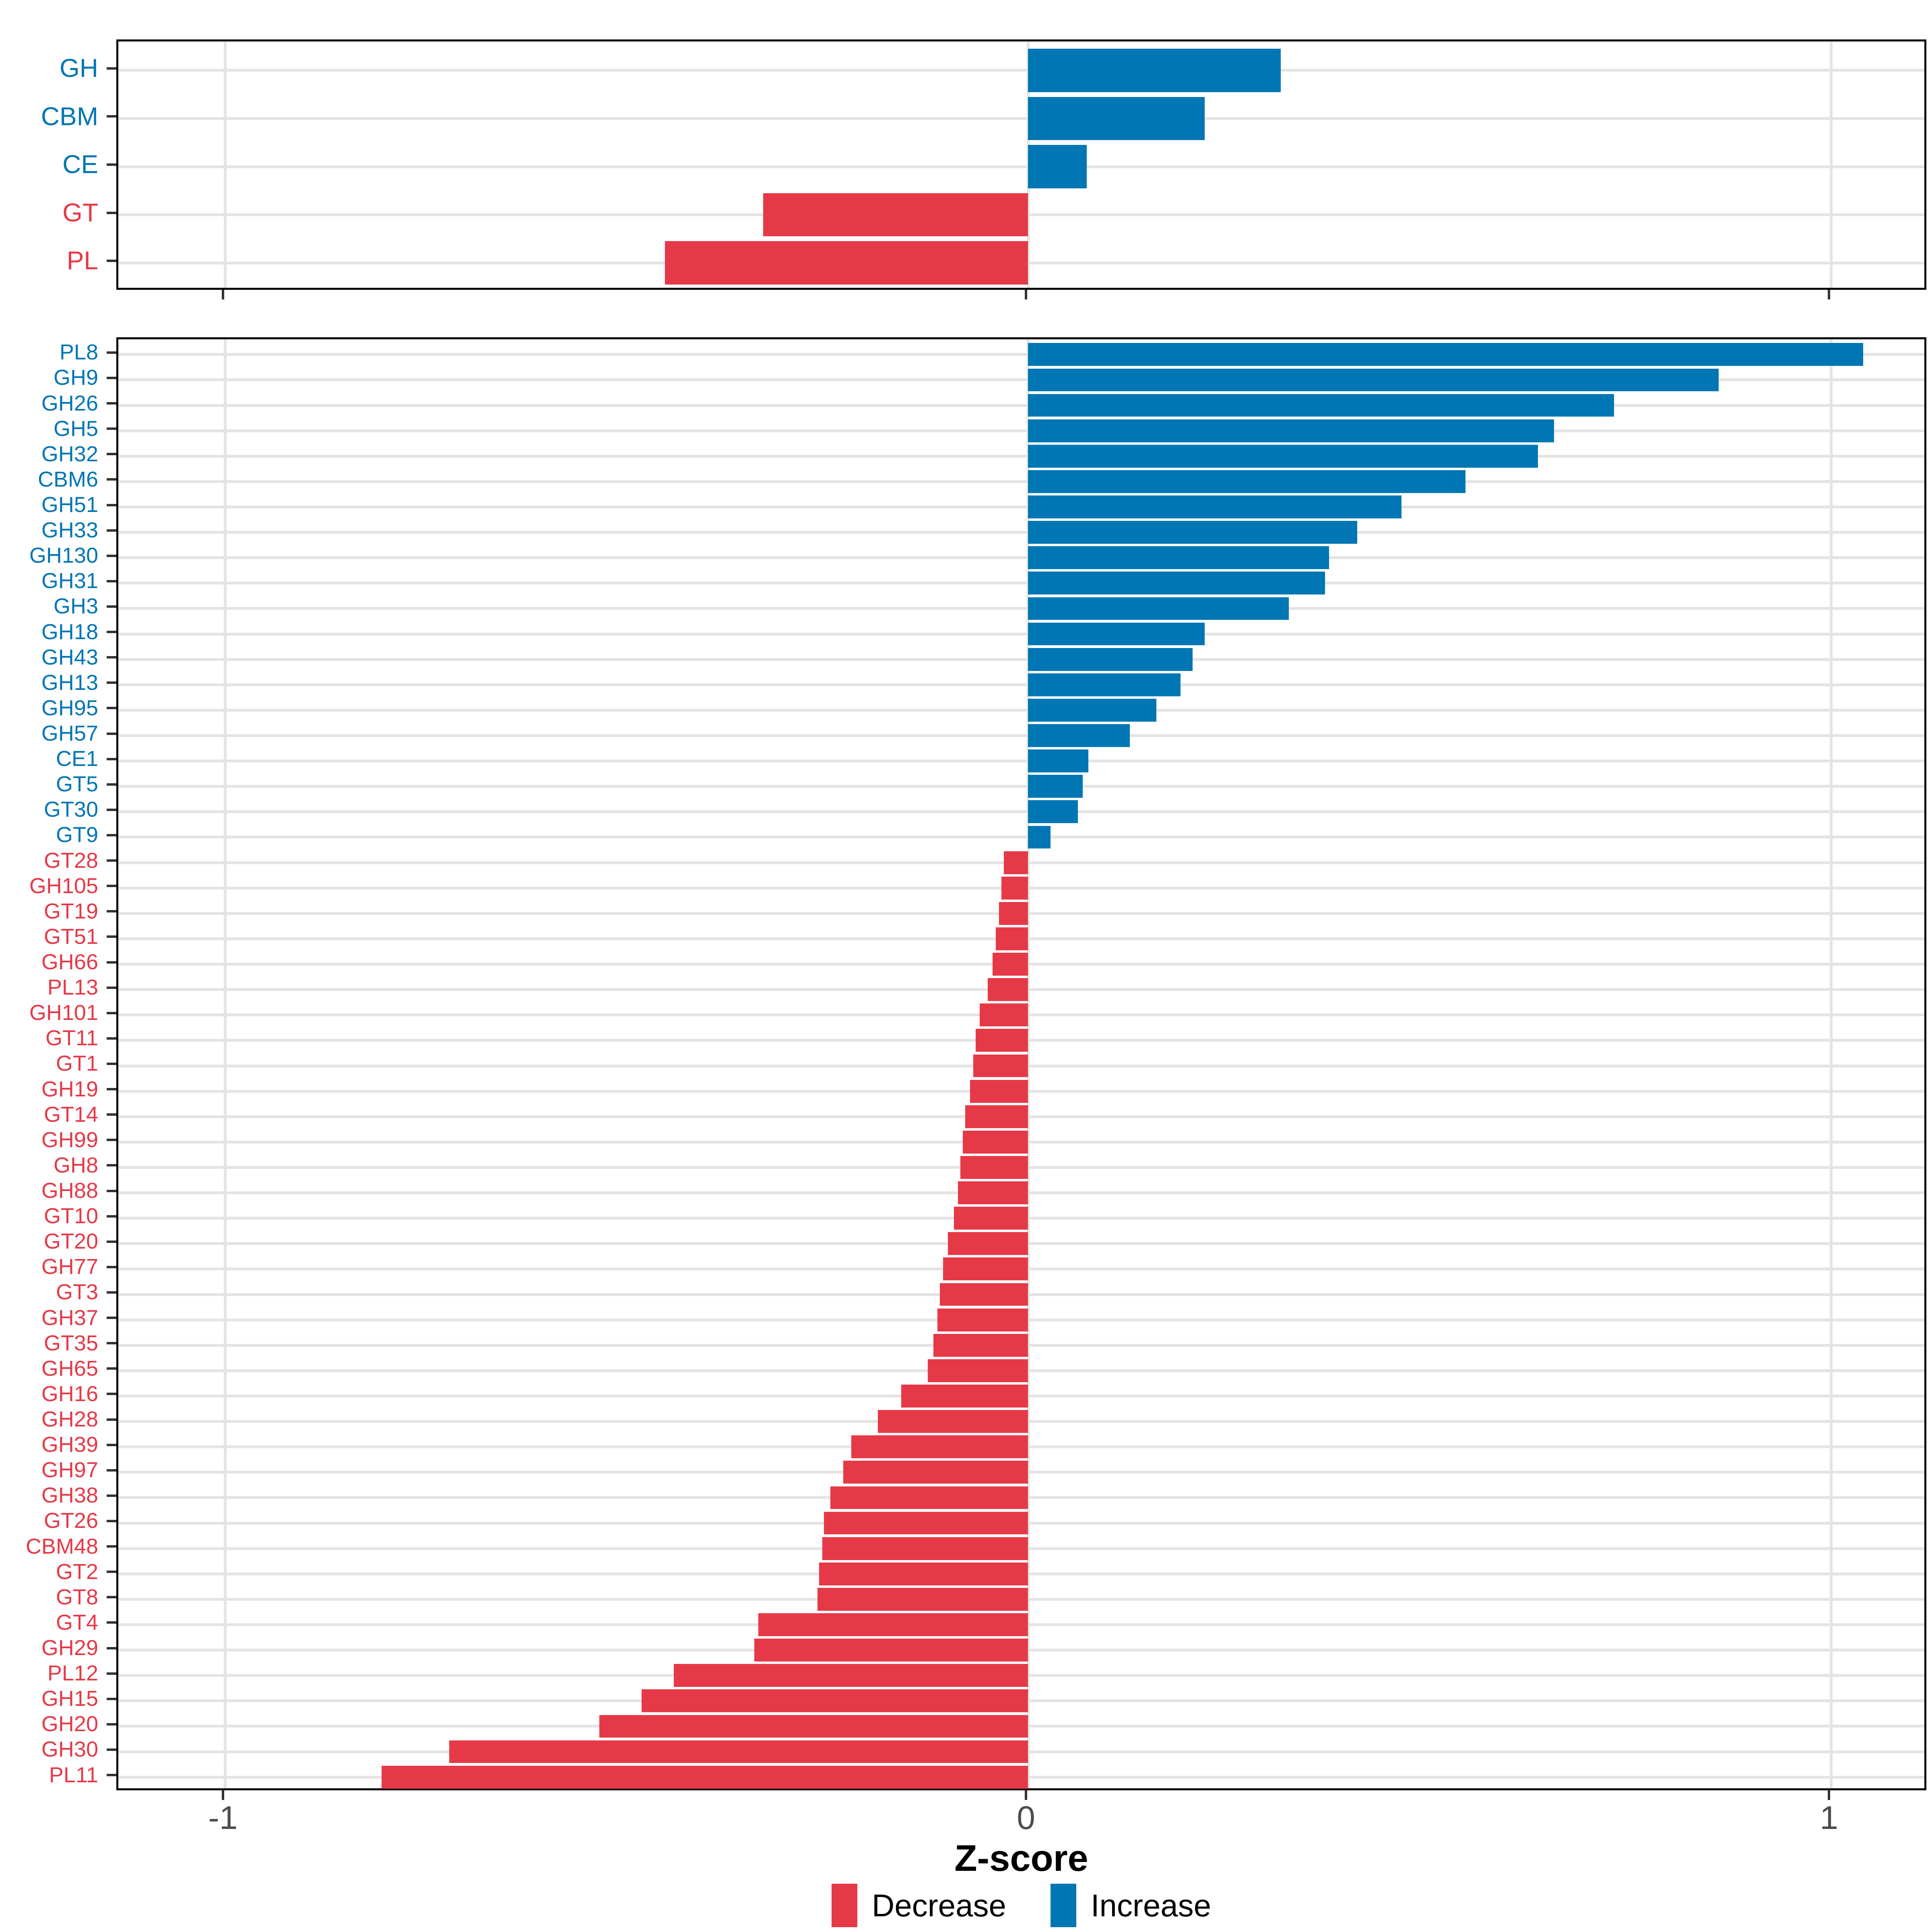 The height and width of the screenshot is (1932, 1932). I want to click on y-label-GT9: GT9, so click(77, 835).